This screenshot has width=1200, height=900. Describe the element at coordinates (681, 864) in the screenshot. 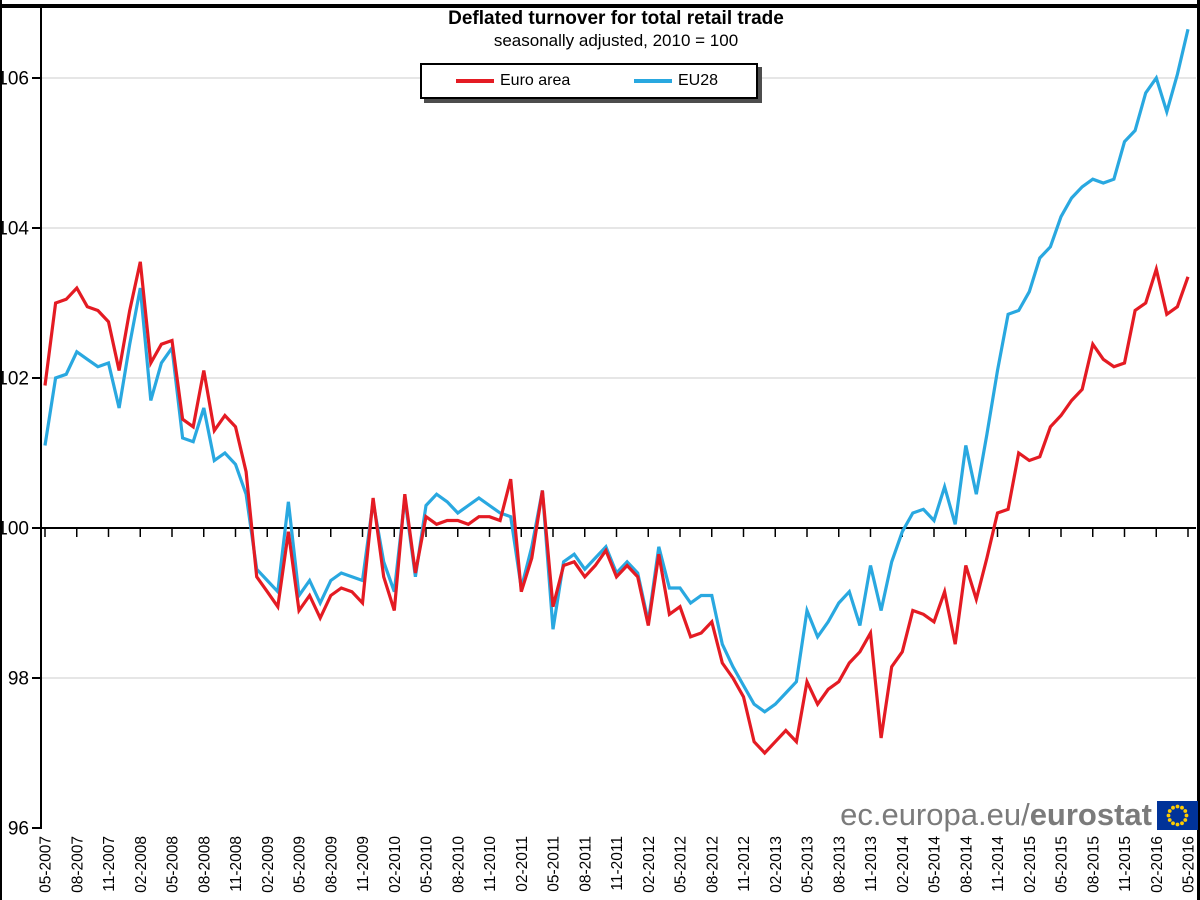

I see `x-axis-tick-label: 05-2012` at that location.